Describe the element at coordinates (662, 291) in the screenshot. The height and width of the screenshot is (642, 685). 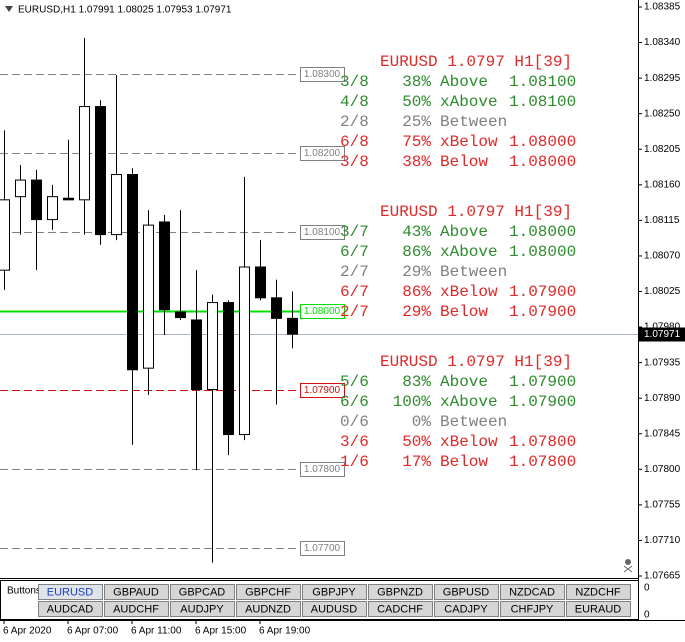
I see `y-tick-label: 1.08025` at that location.